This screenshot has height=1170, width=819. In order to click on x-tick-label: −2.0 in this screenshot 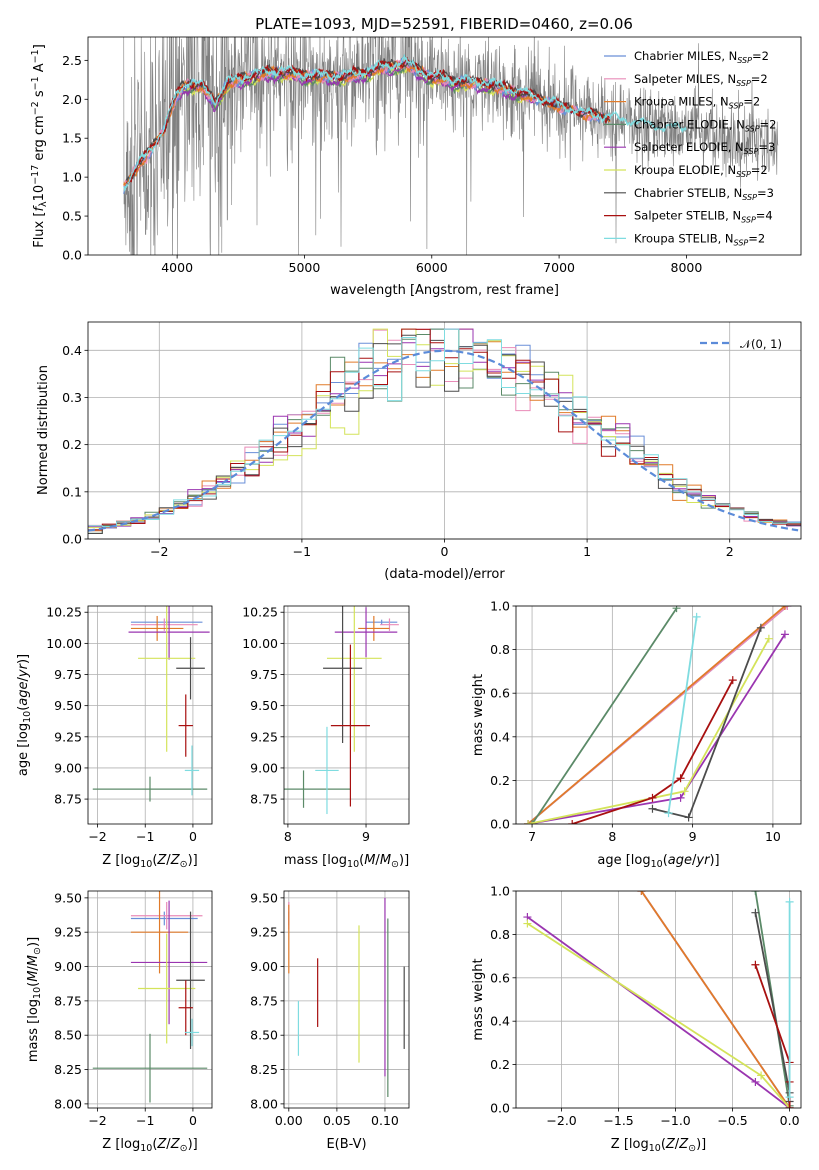, I will do `click(561, 1120)`.